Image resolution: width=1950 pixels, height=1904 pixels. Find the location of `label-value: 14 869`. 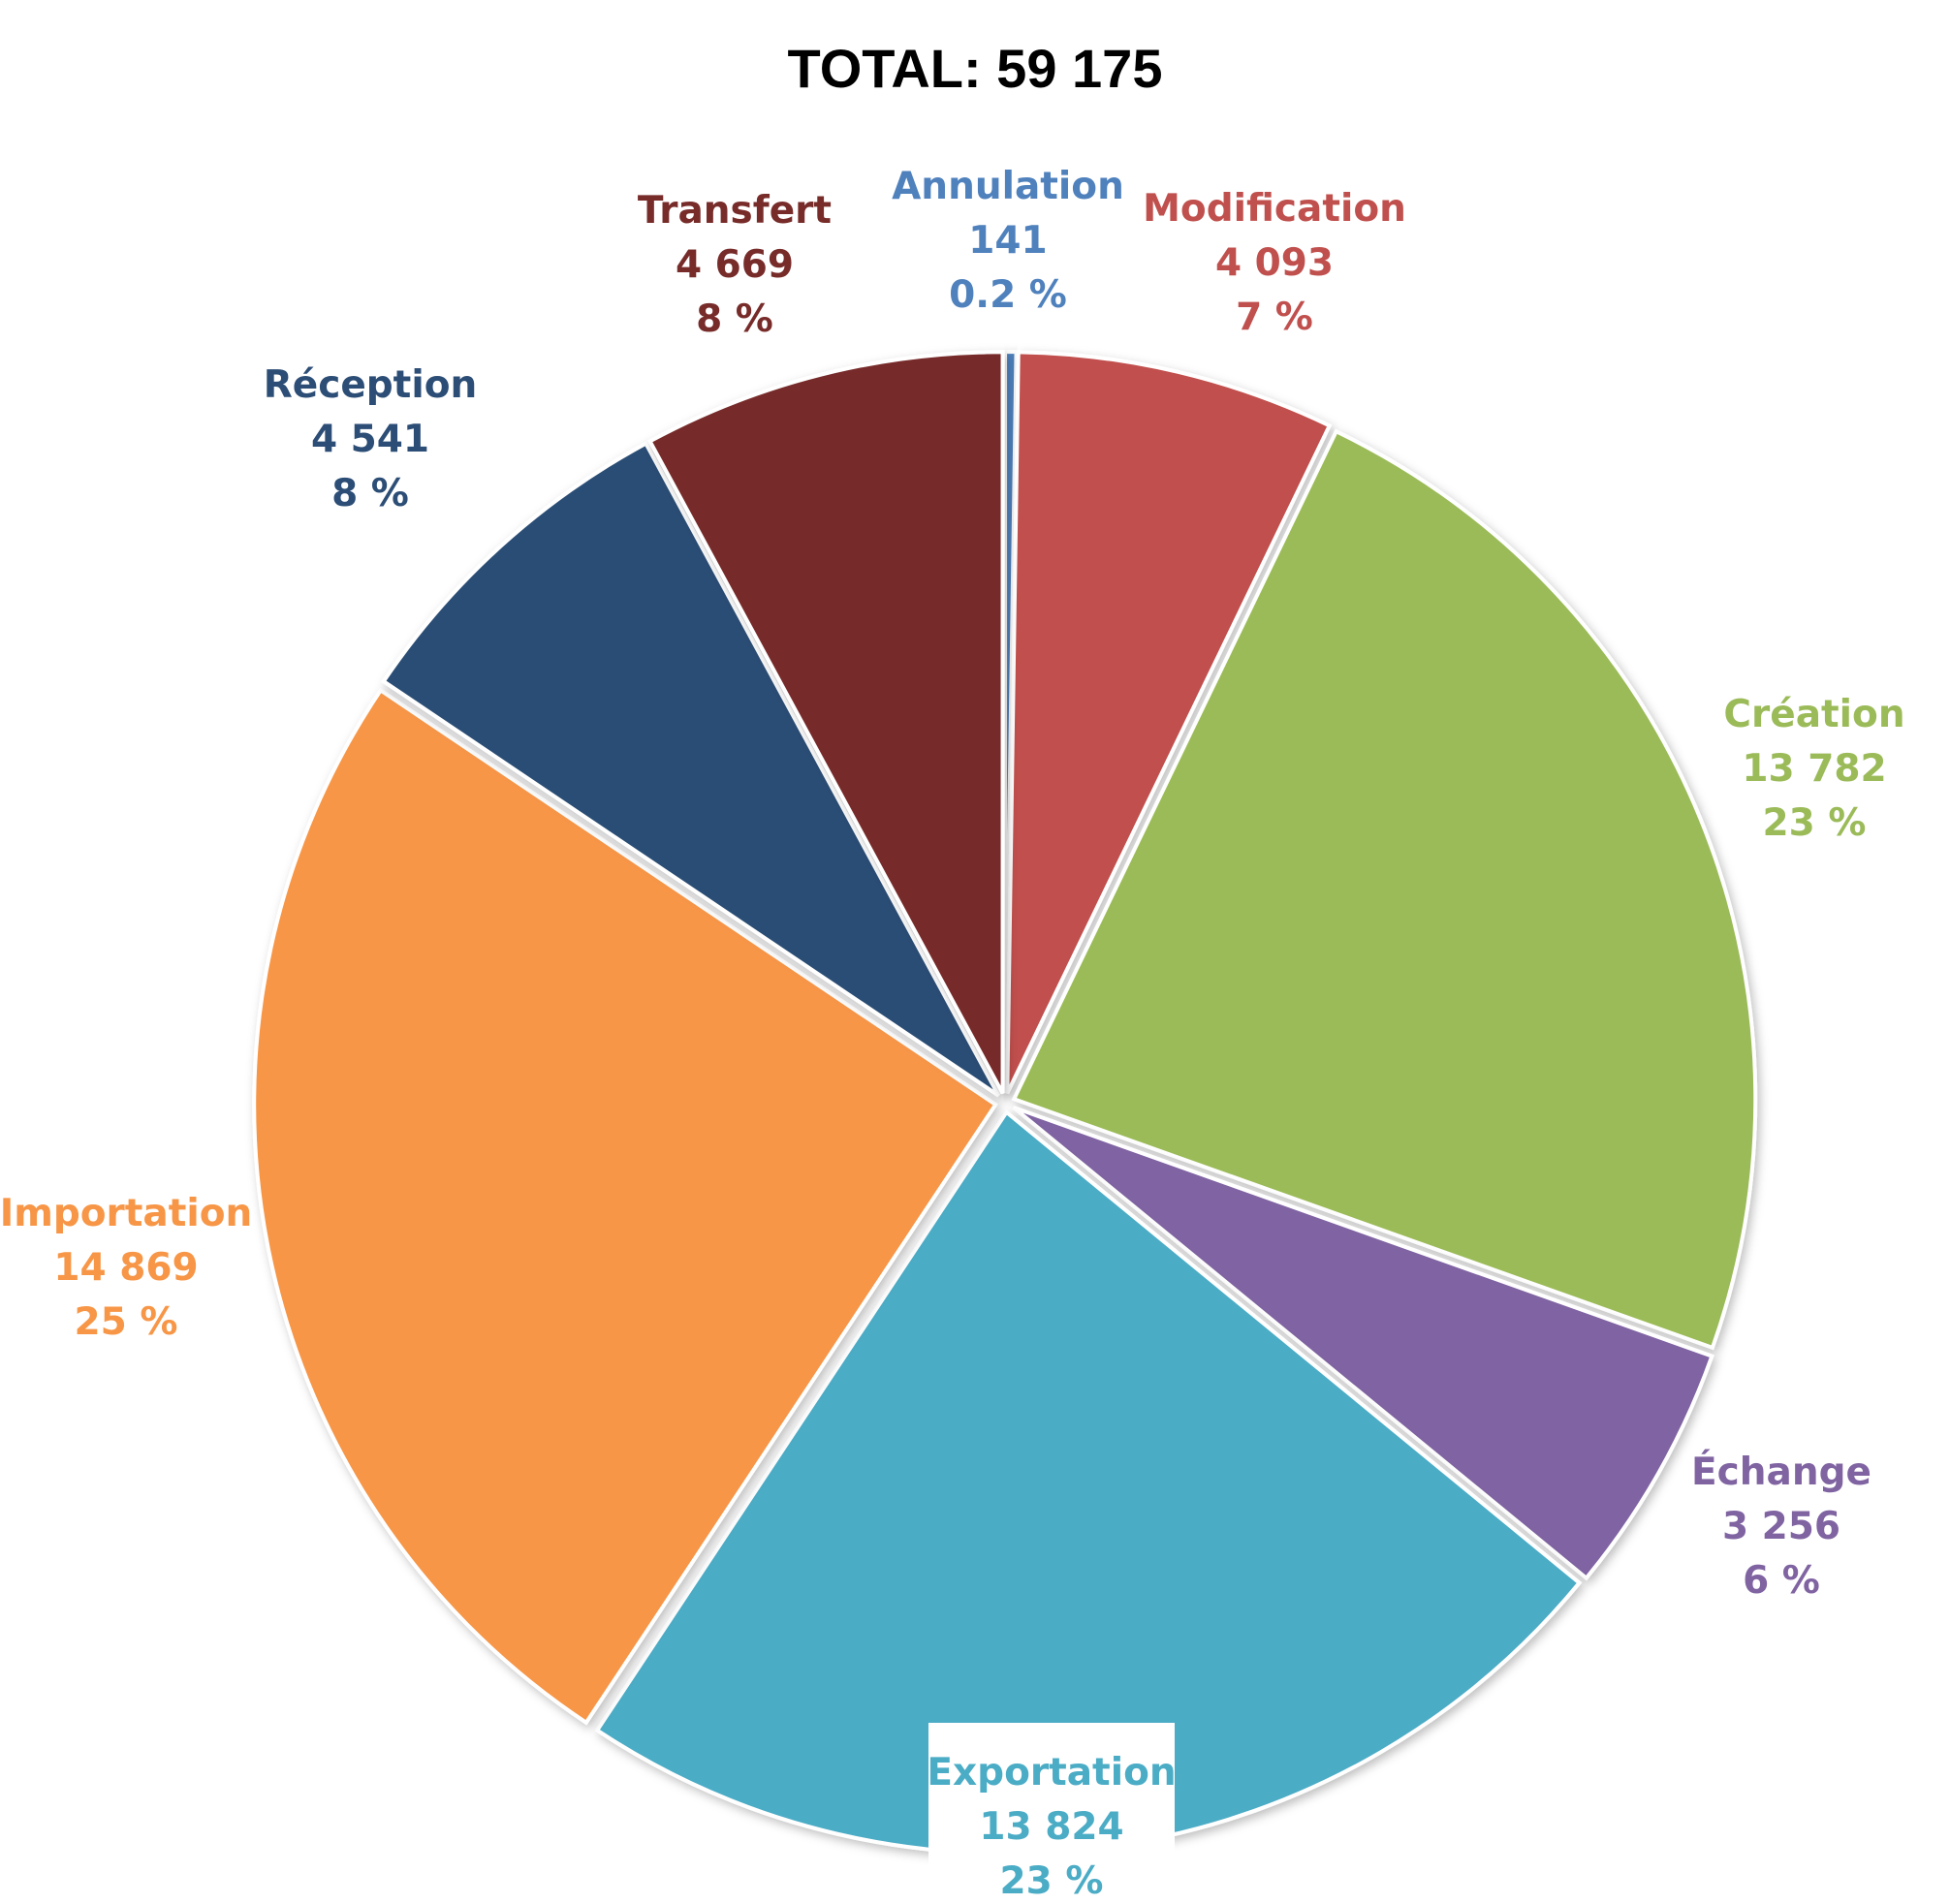

label-value: 14 869 is located at coordinates (125, 1268).